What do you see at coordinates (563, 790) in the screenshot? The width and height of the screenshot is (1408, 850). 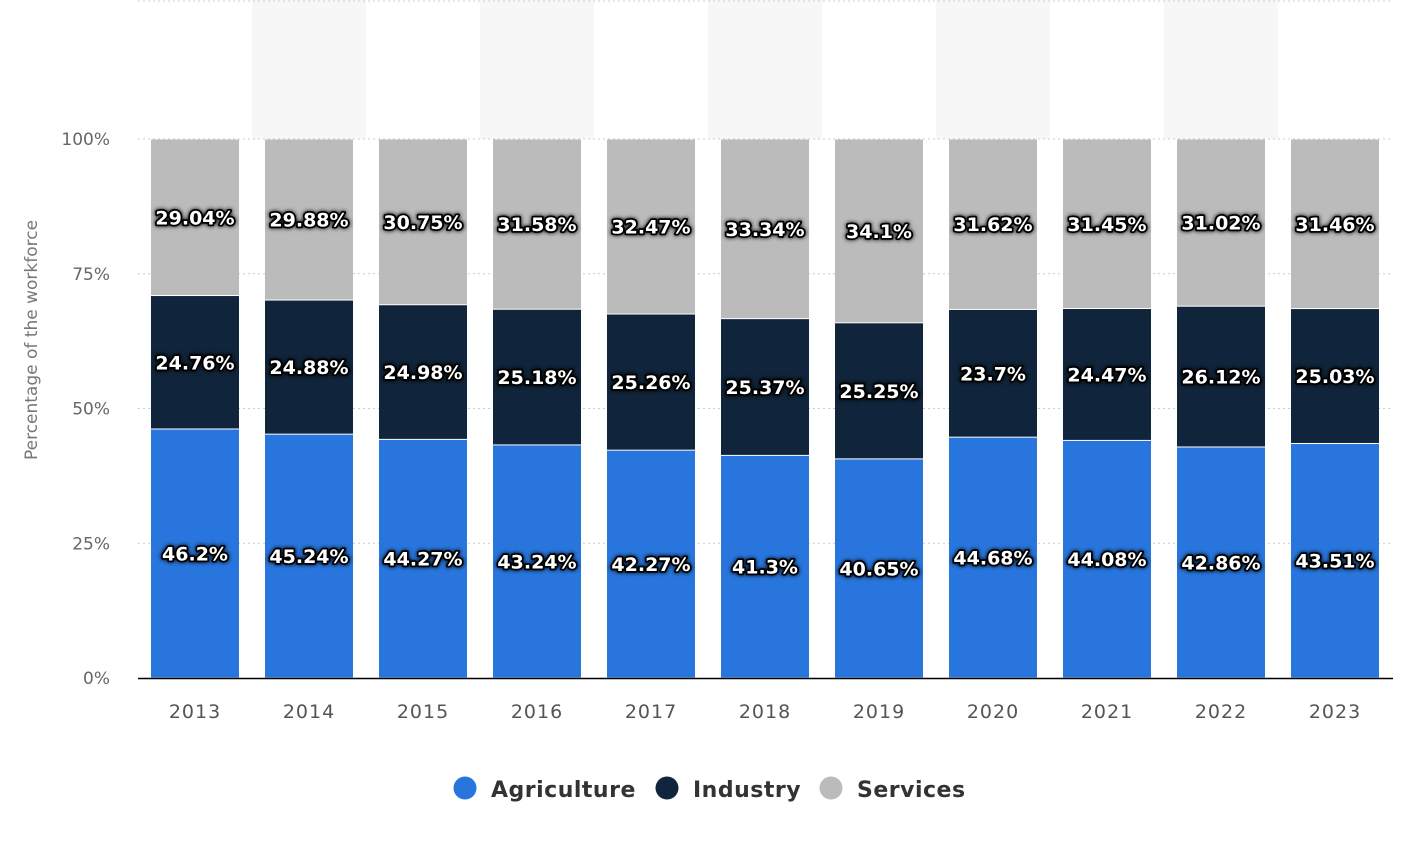 I see `legend-label-agriculture: Agriculture` at bounding box center [563, 790].